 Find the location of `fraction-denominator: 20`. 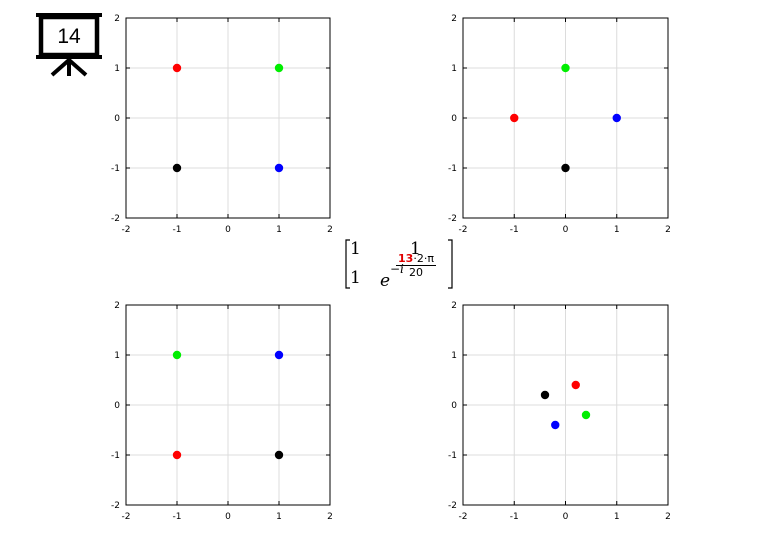

fraction-denominator: 20 is located at coordinates (416, 272).